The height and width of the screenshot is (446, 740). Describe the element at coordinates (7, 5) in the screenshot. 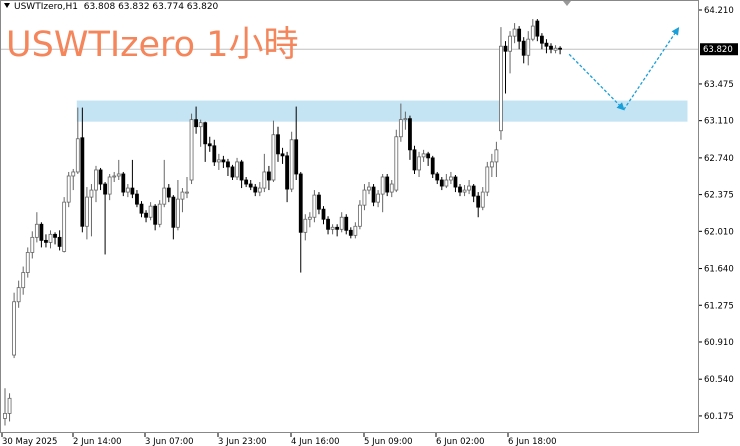

I see `dropdown-triangle-icon` at that location.